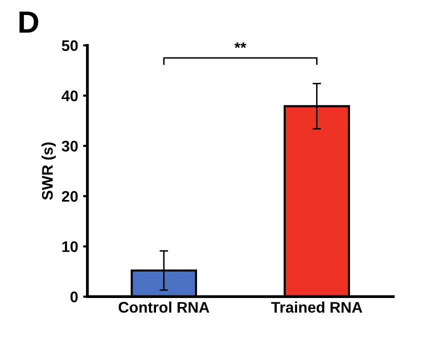 The width and height of the screenshot is (437, 349). Describe the element at coordinates (70, 46) in the screenshot. I see `y-tick-label: 50` at that location.